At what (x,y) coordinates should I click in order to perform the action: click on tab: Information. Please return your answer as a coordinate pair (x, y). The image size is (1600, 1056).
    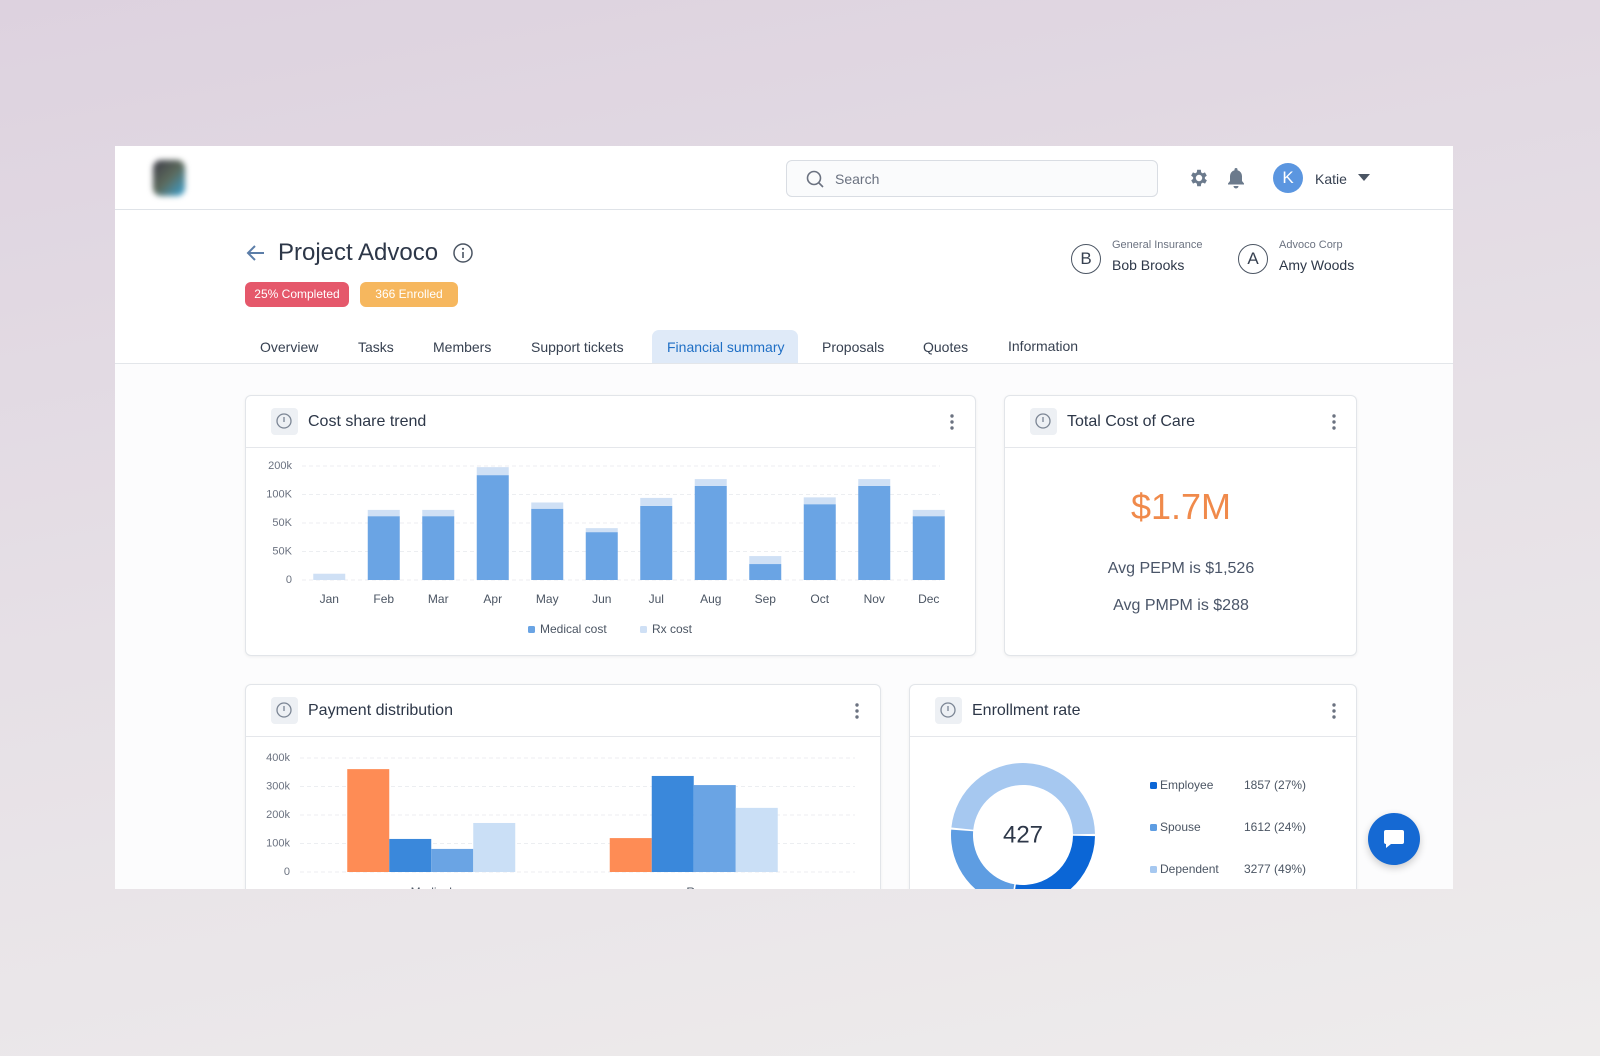
    Looking at the image, I should click on (1043, 346).